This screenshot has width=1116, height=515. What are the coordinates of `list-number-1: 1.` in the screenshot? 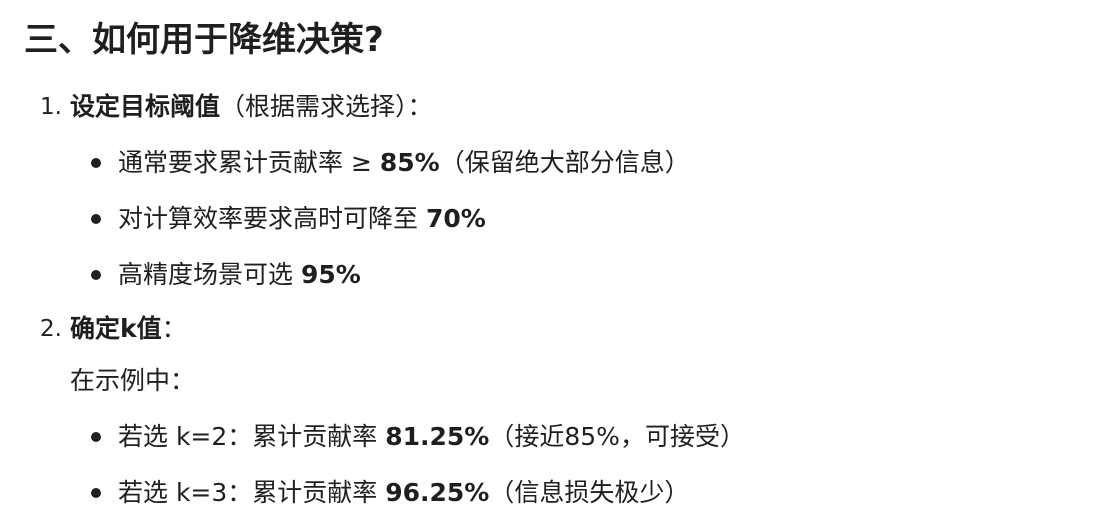 It's located at (51, 107).